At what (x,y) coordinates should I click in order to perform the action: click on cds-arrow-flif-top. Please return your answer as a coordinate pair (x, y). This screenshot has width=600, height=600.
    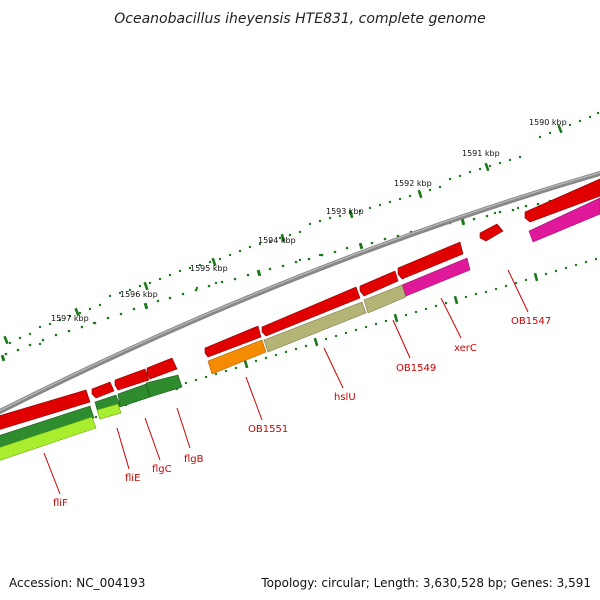
    Looking at the image, I should click on (45, 409).